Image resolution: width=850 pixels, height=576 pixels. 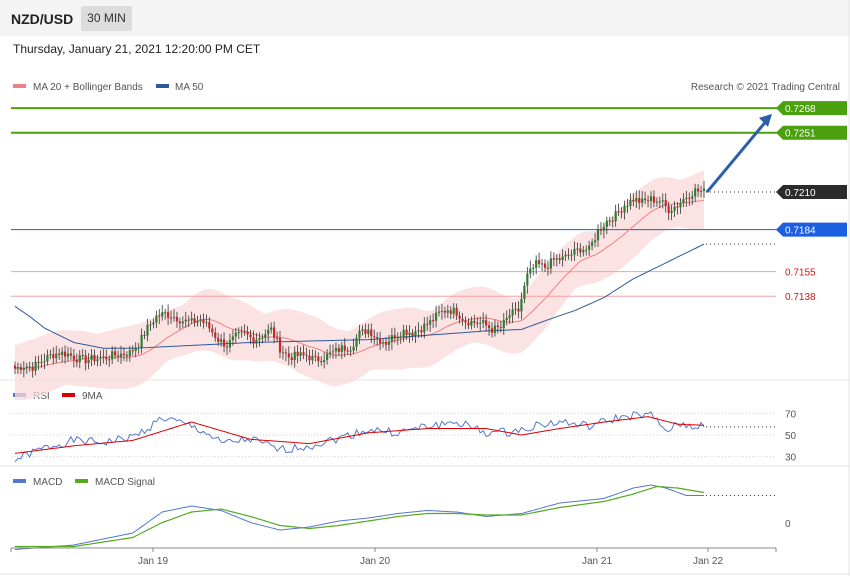 What do you see at coordinates (791, 414) in the screenshot?
I see `rsi-tick-label: 70` at bounding box center [791, 414].